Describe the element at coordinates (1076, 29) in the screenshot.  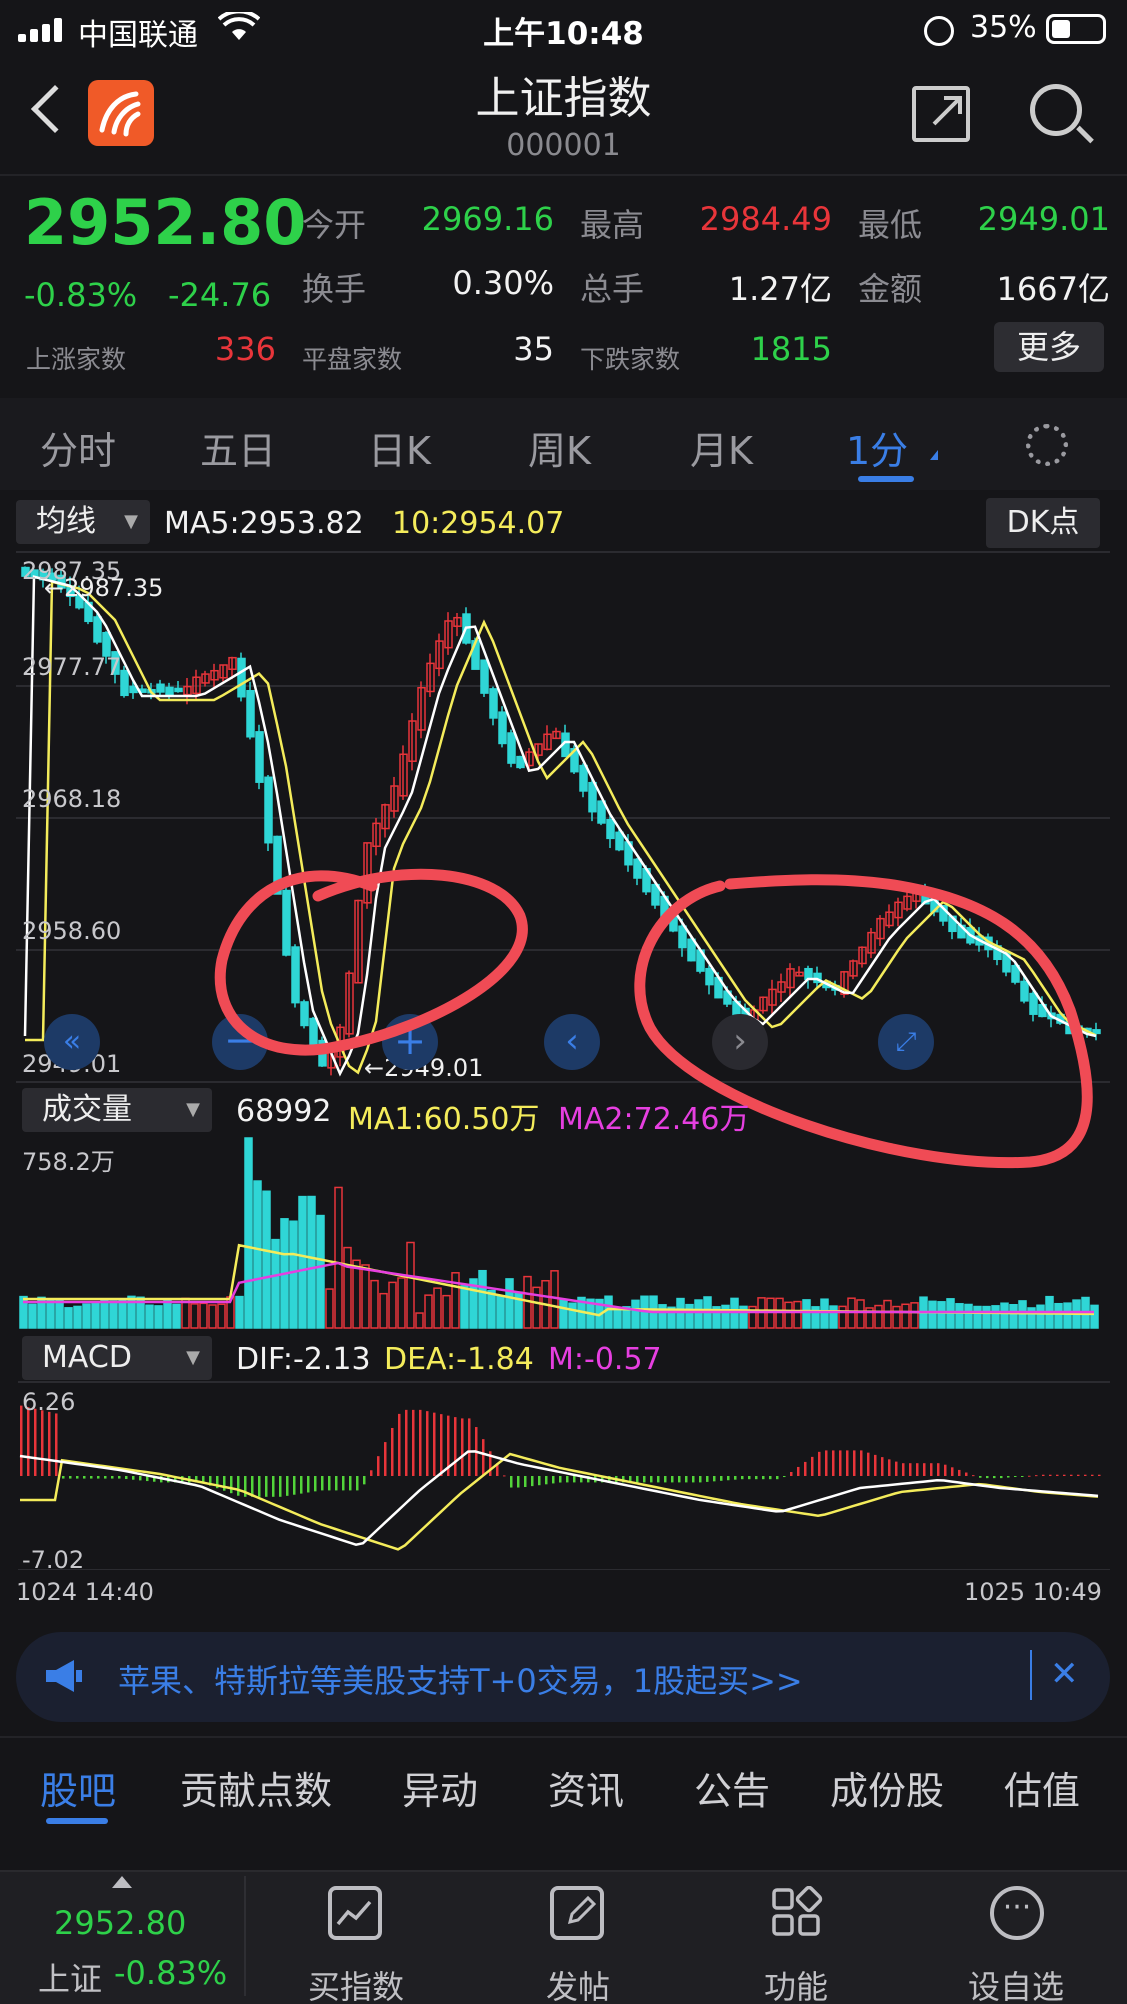
I see `battery-icon` at that location.